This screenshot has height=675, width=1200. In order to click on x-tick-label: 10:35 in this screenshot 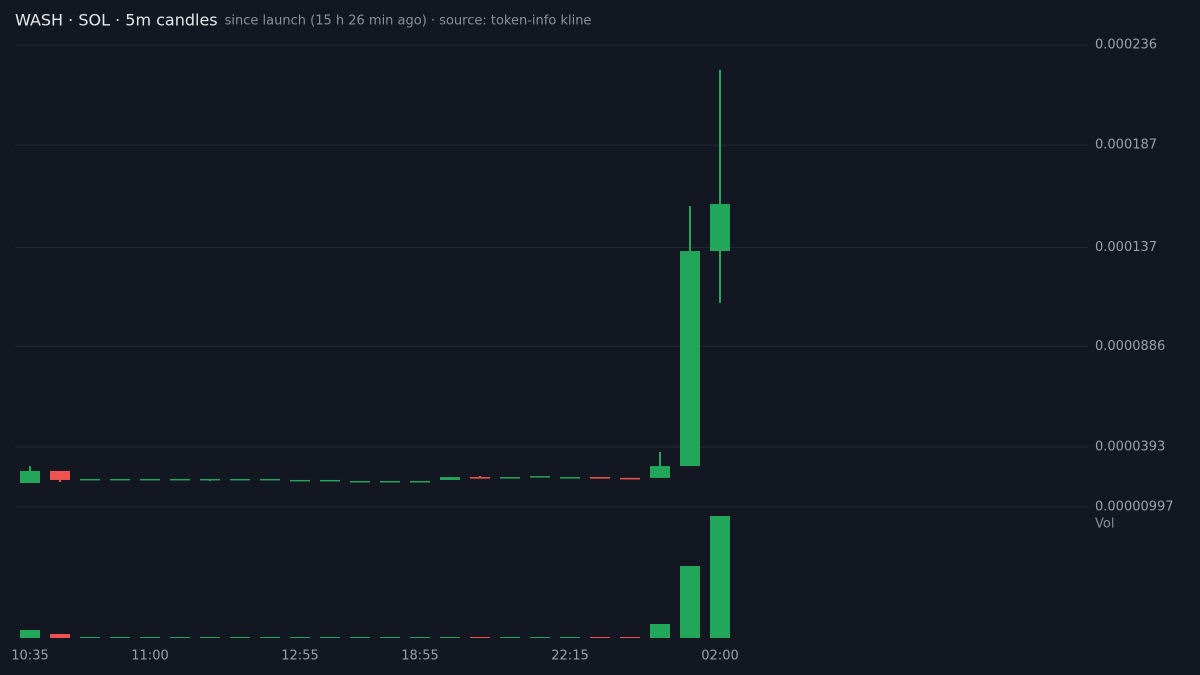, I will do `click(29, 656)`.